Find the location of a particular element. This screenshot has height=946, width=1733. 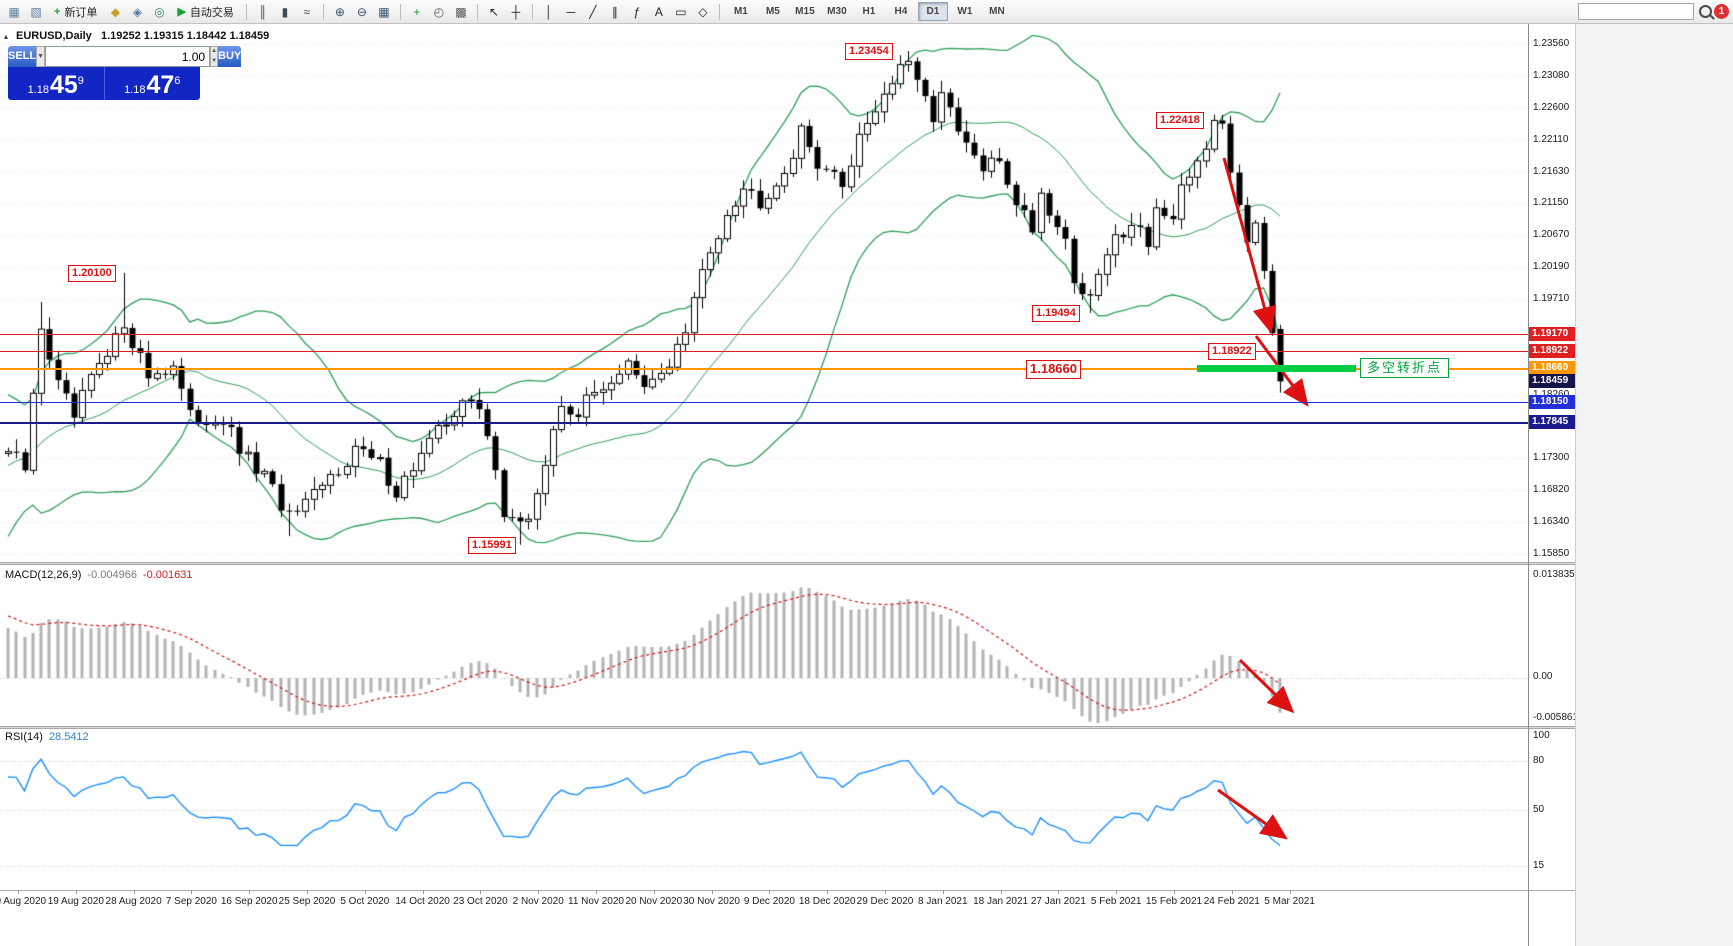

periods-icon: ◴ is located at coordinates (439, 11).